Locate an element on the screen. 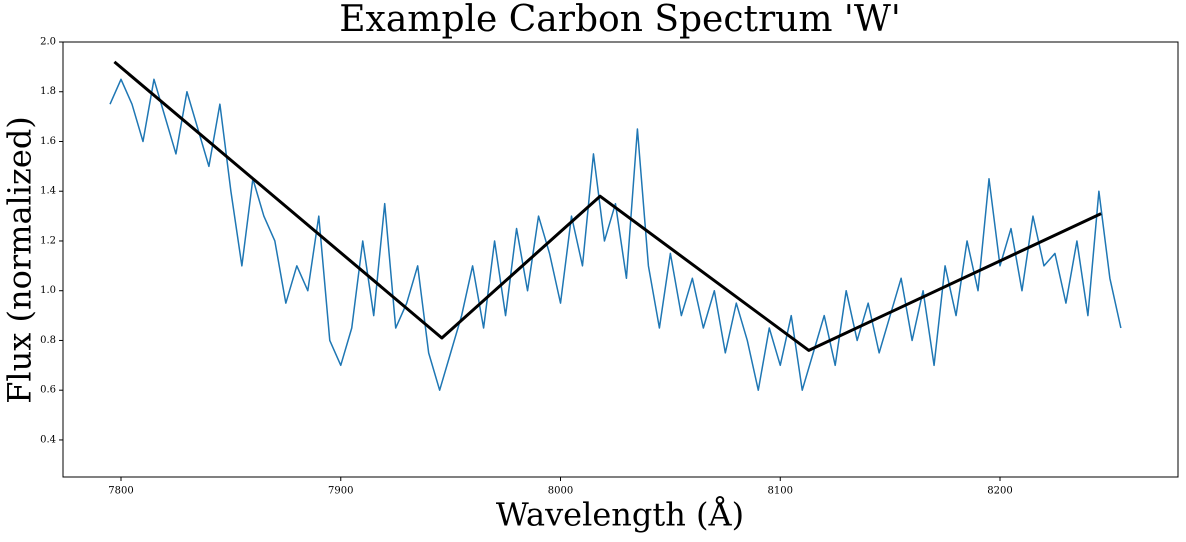 This screenshot has height=542, width=1186. x-axis-label: Wavelength (Å) is located at coordinates (620, 515).